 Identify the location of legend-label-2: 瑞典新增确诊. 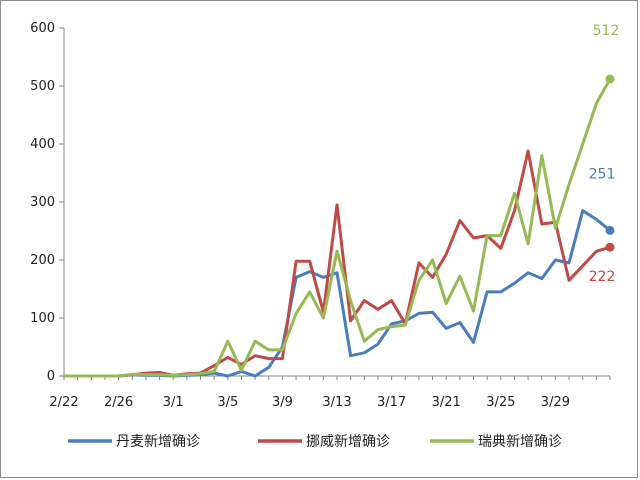
(520, 442).